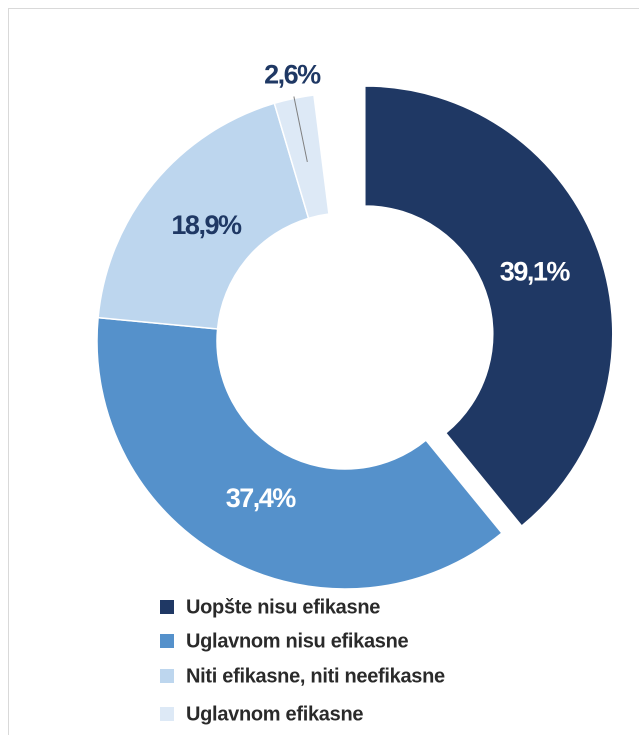  Describe the element at coordinates (261, 498) in the screenshot. I see `data-label: 37,4%` at that location.